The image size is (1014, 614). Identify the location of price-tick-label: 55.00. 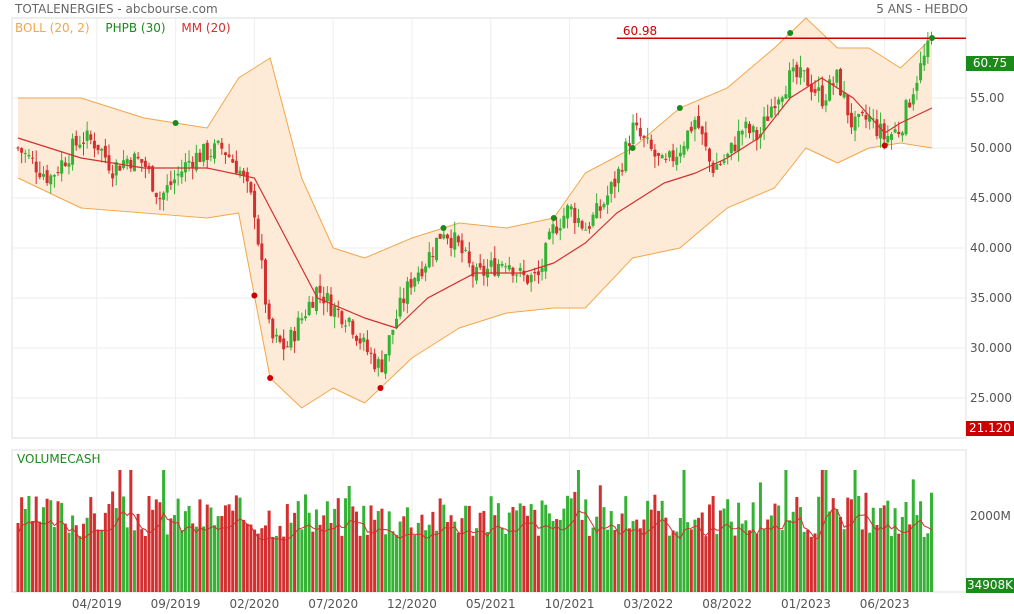
(987, 98).